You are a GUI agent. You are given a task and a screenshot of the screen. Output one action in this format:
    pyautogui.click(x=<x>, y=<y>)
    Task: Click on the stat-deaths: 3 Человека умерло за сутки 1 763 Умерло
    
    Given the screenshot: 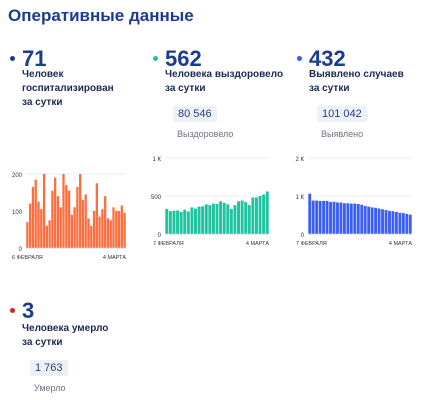 What is the action you would take?
    pyautogui.click(x=75, y=347)
    